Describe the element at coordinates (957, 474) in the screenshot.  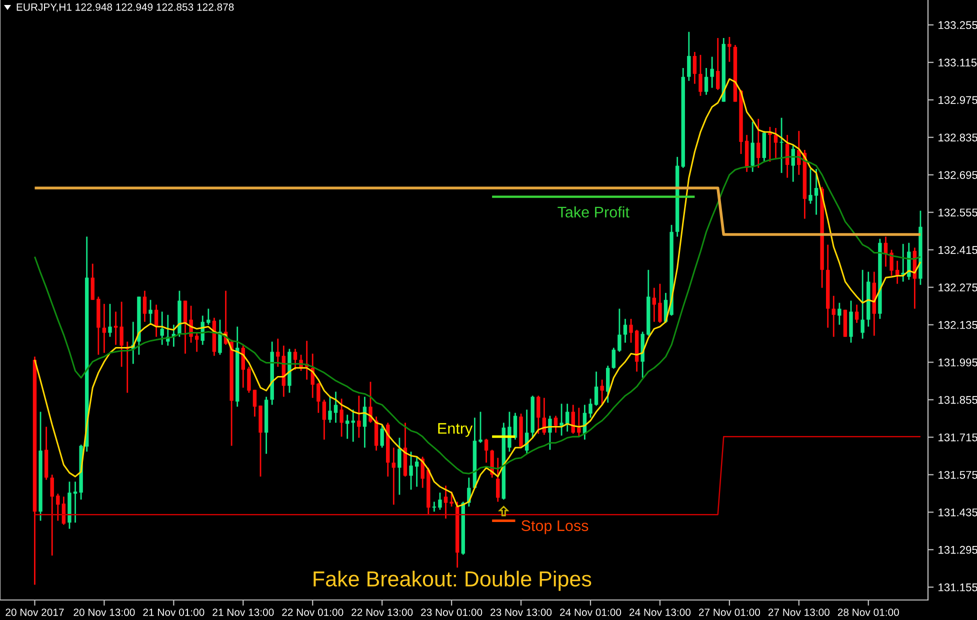
I see `y-tick-label: 131.575` at that location.